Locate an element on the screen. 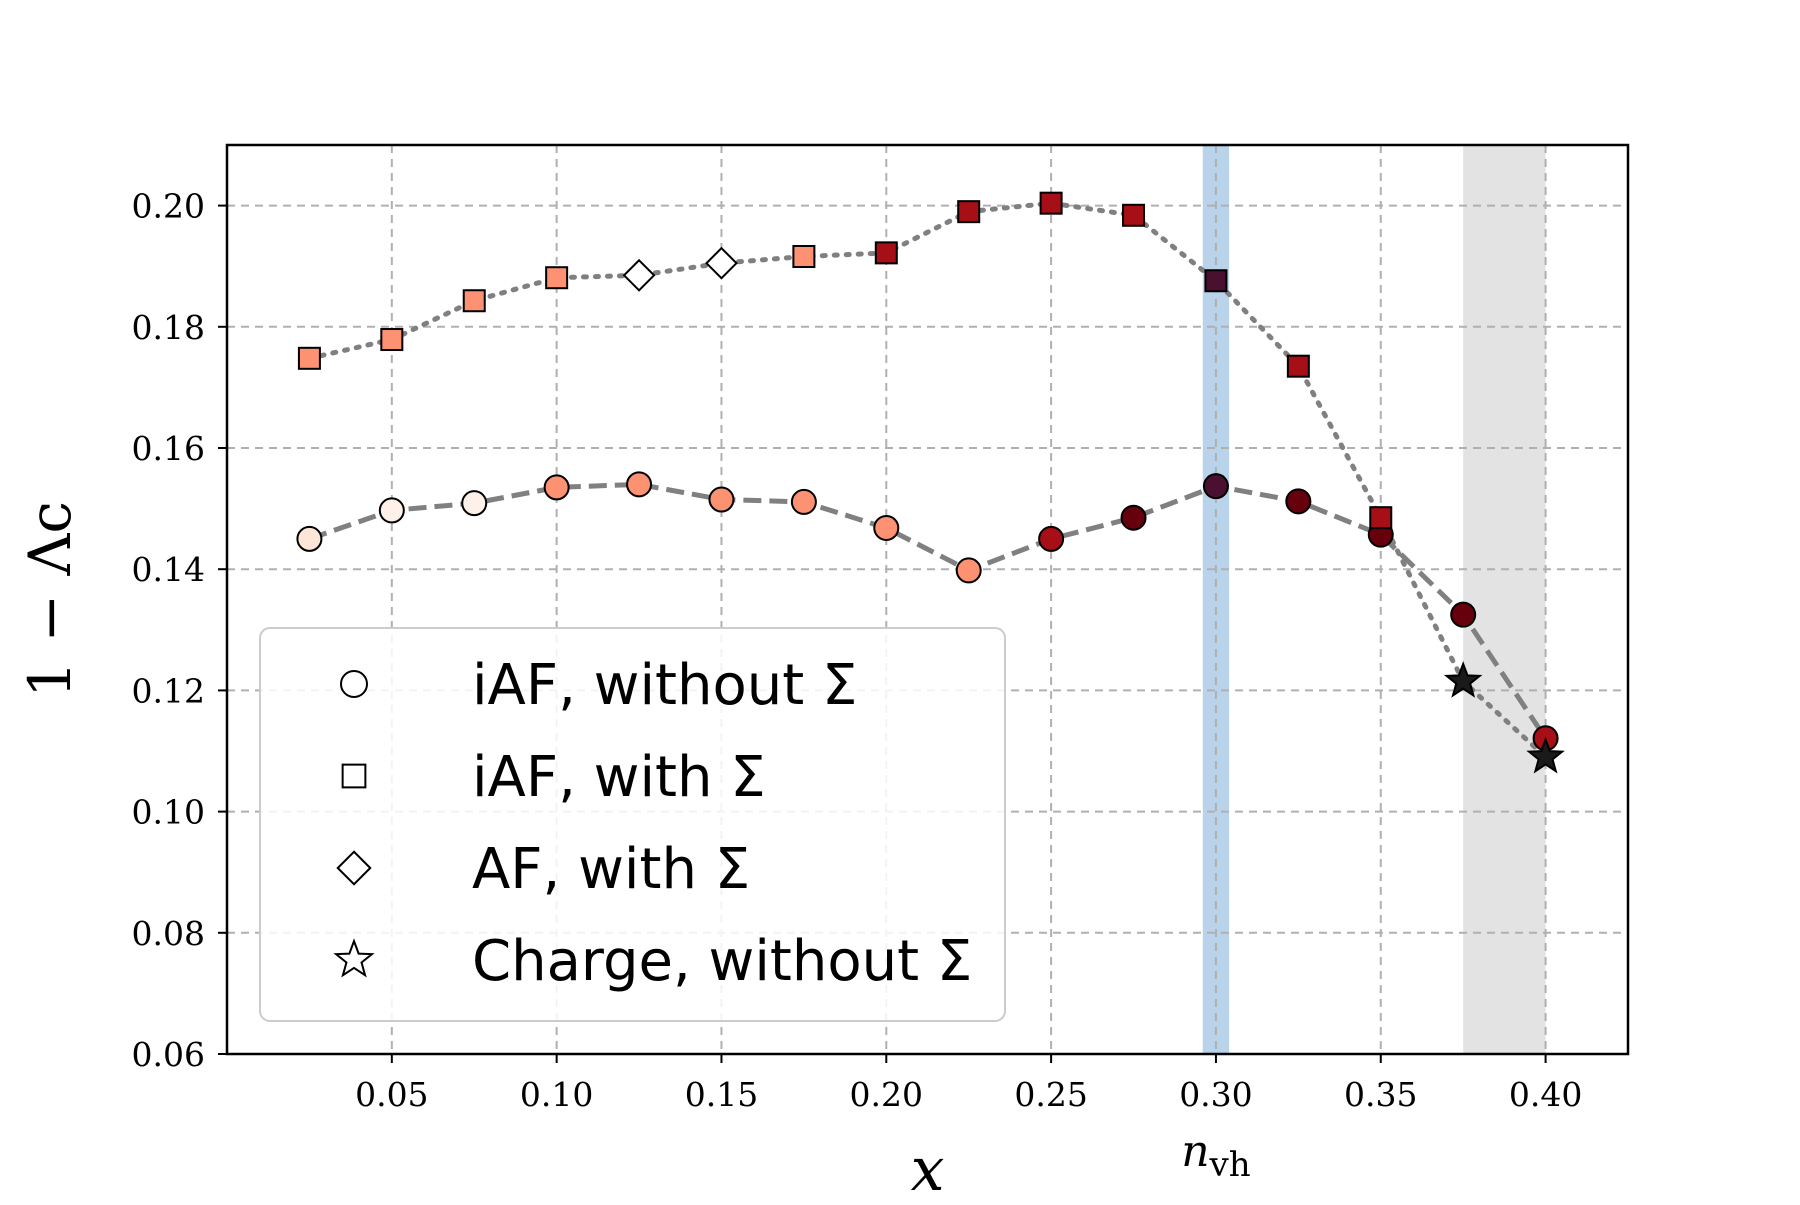 The height and width of the screenshot is (1205, 1800). y-tick-label: 0.16 is located at coordinates (168, 448).